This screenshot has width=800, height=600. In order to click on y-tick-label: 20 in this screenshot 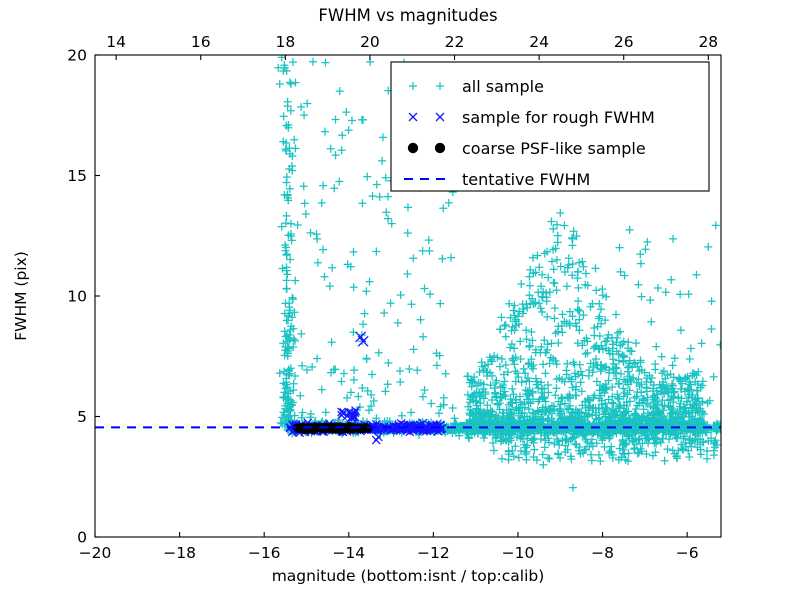, I will do `click(77, 56)`.